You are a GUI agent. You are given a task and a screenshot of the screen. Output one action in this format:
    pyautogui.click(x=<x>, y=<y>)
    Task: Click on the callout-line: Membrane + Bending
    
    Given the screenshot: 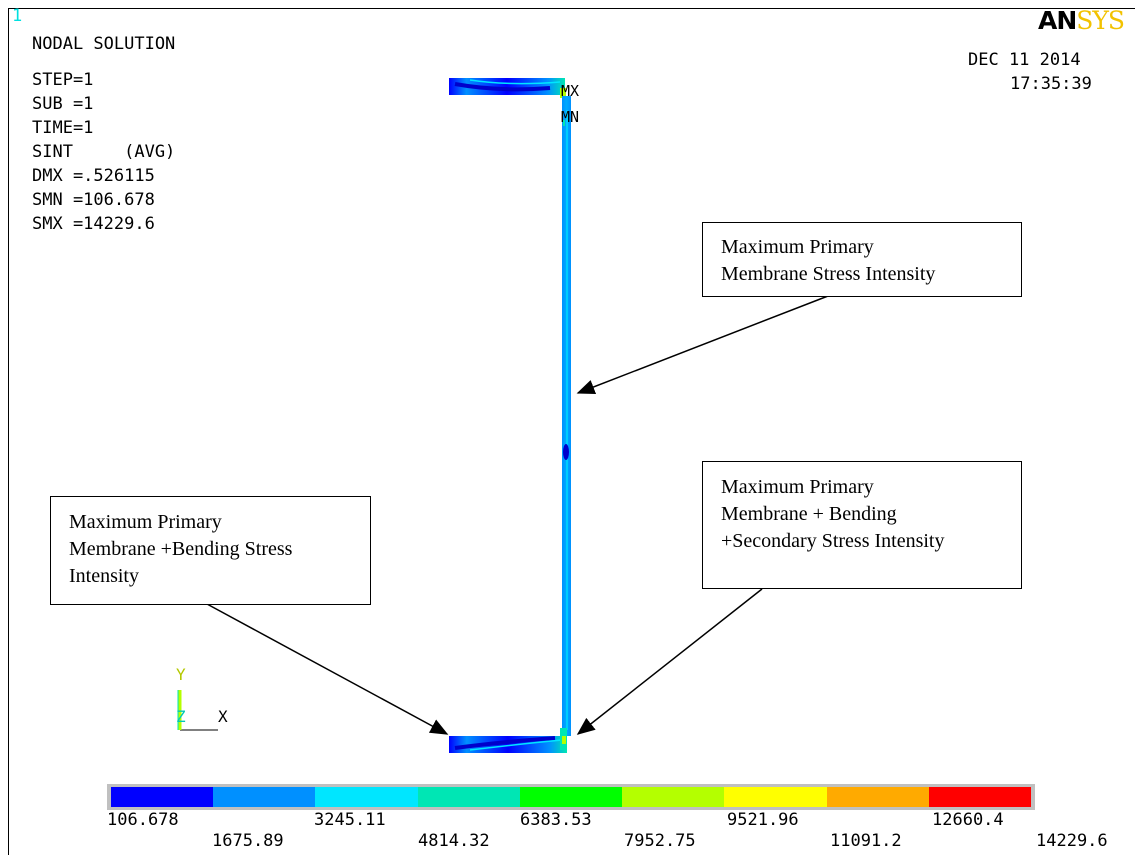 What is the action you would take?
    pyautogui.click(x=809, y=514)
    